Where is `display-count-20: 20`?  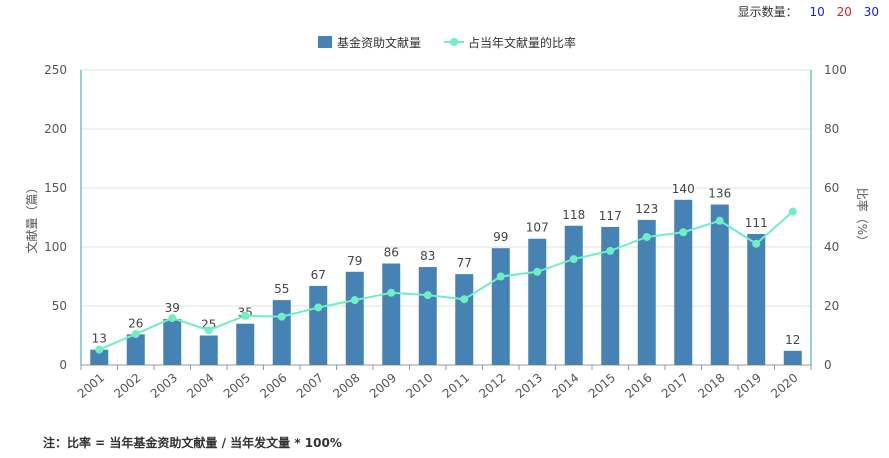 display-count-20: 20 is located at coordinates (844, 12).